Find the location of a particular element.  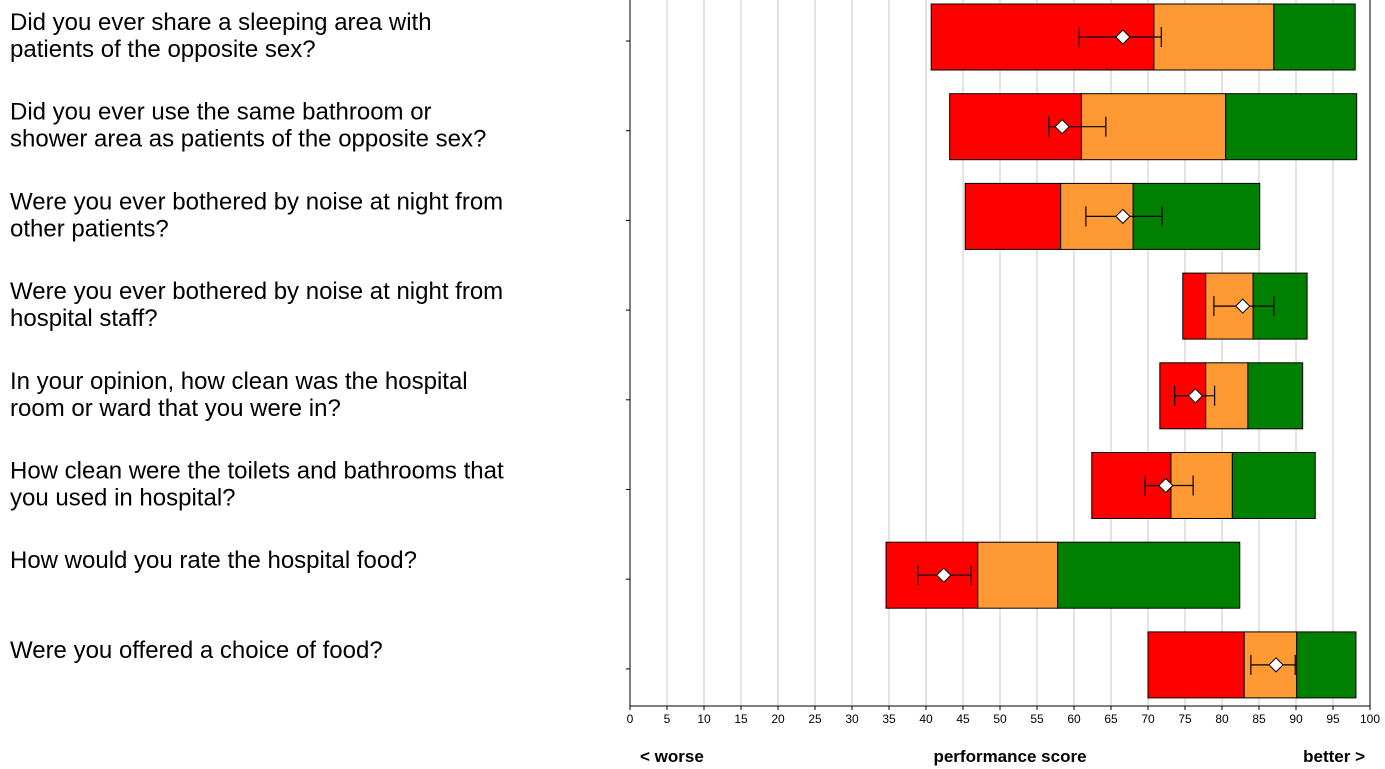

x-label-right: better > is located at coordinates (1334, 756).